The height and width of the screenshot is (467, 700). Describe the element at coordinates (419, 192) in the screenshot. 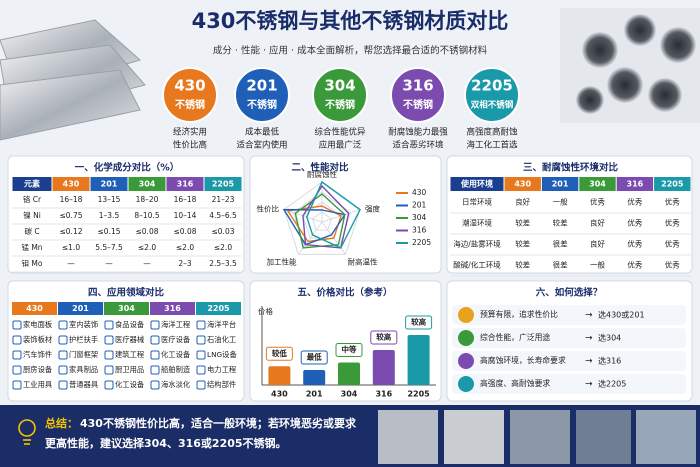

I see `legend-label: 430` at that location.